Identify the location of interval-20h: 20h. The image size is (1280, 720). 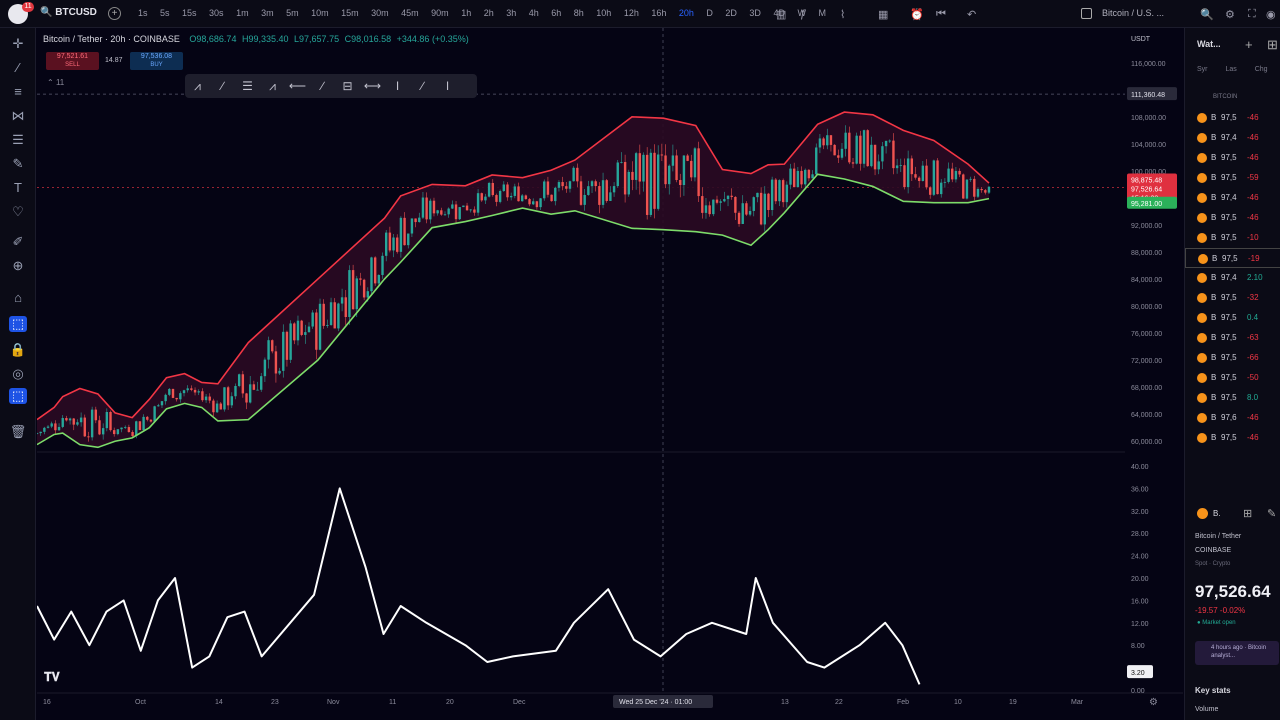
(686, 13).